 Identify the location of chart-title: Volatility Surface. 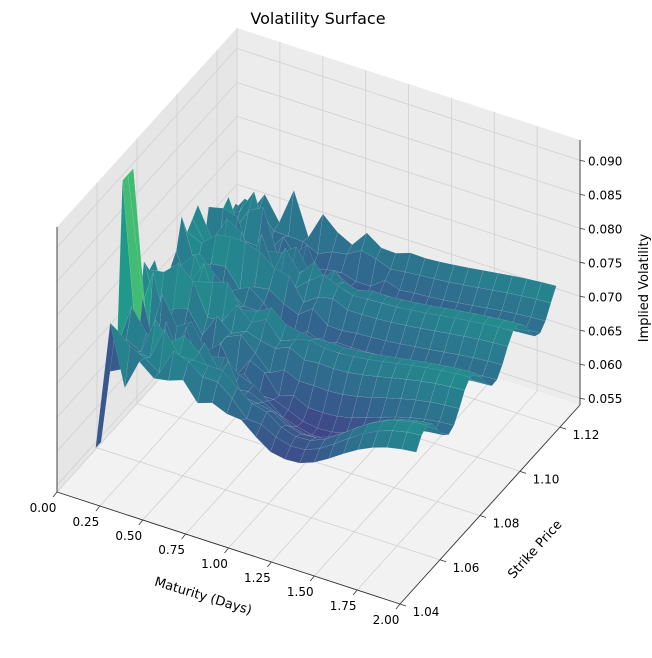
(317, 18).